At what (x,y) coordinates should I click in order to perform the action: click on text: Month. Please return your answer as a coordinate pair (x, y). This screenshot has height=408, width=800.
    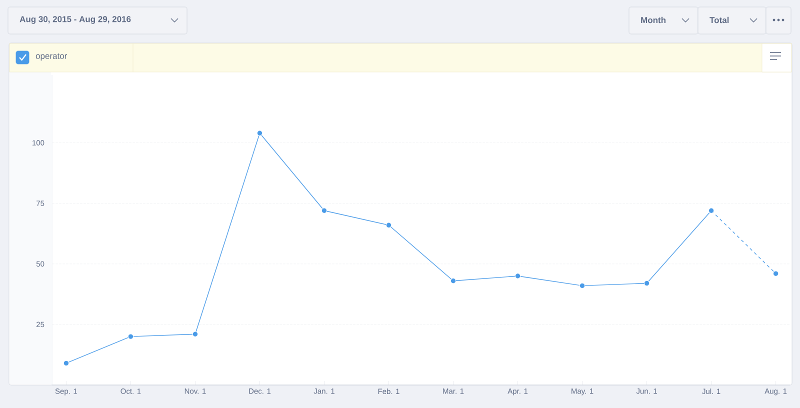
    Looking at the image, I should click on (653, 20).